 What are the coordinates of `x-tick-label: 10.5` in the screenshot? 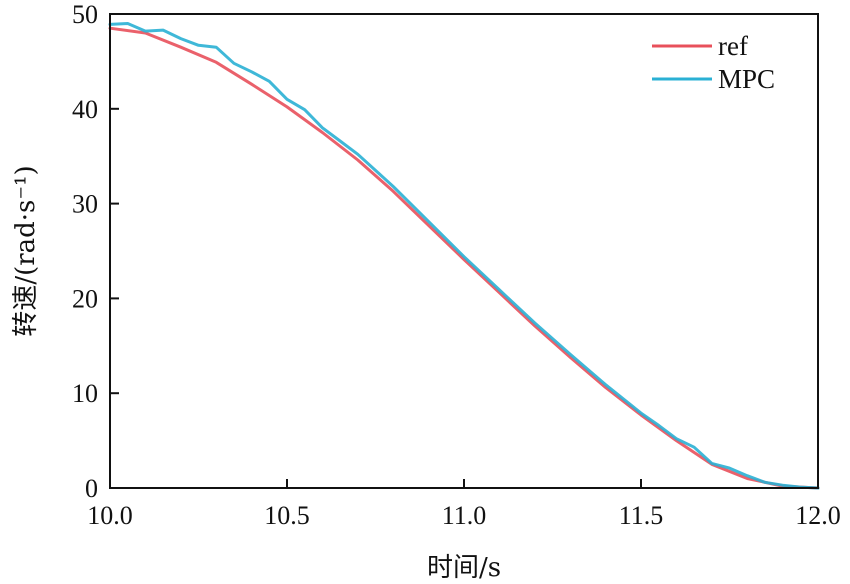 It's located at (287, 515).